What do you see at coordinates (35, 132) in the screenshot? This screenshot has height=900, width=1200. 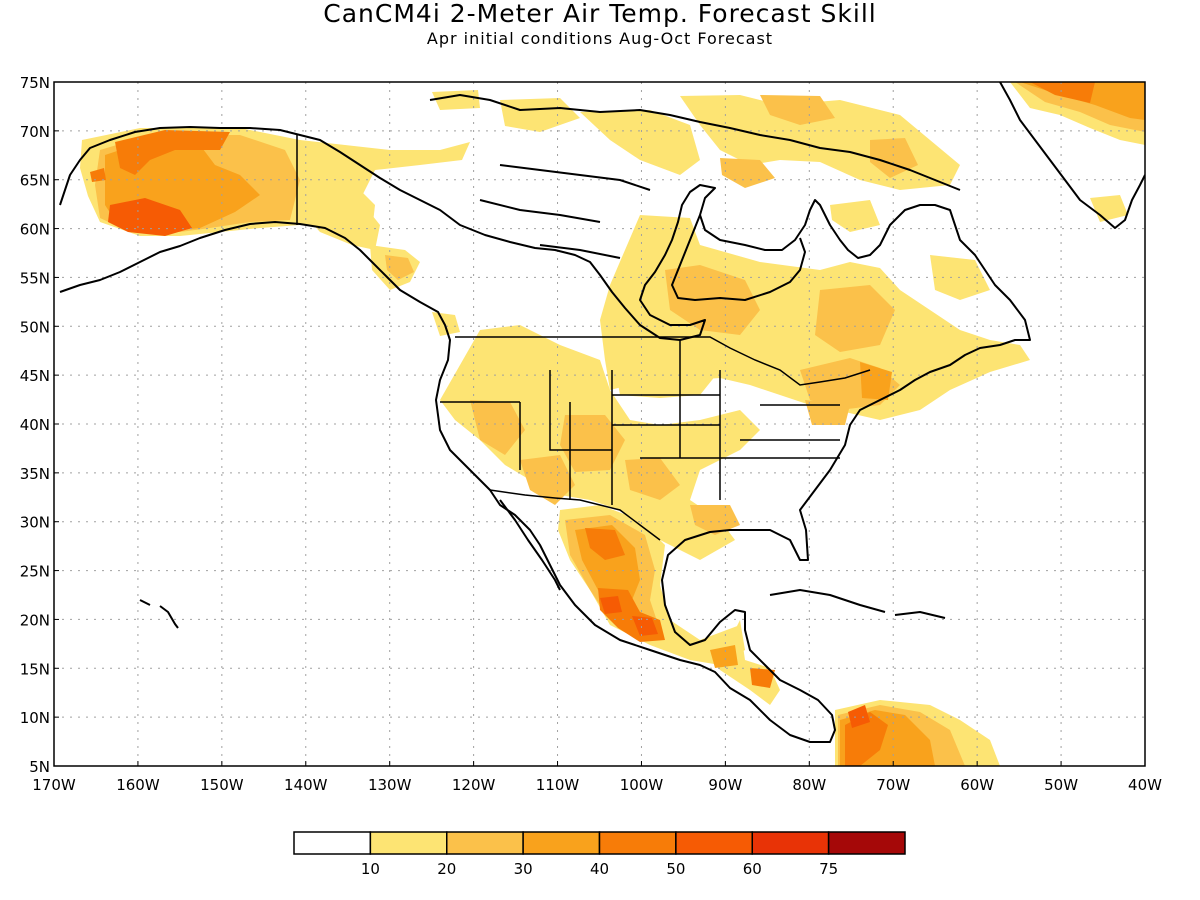 I see `lat-tick-label: 70N` at bounding box center [35, 132].